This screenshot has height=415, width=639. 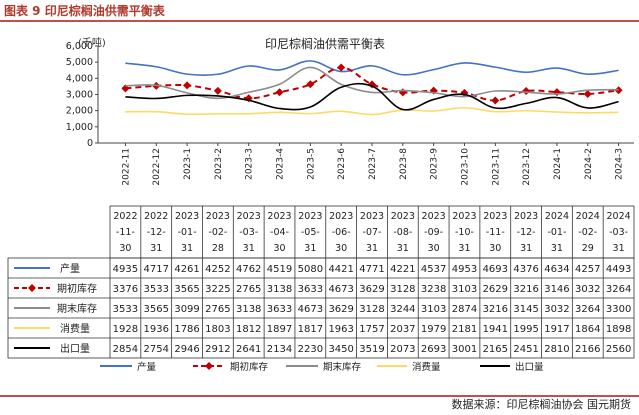 I want to click on table-cell: 2912, so click(x=217, y=349).